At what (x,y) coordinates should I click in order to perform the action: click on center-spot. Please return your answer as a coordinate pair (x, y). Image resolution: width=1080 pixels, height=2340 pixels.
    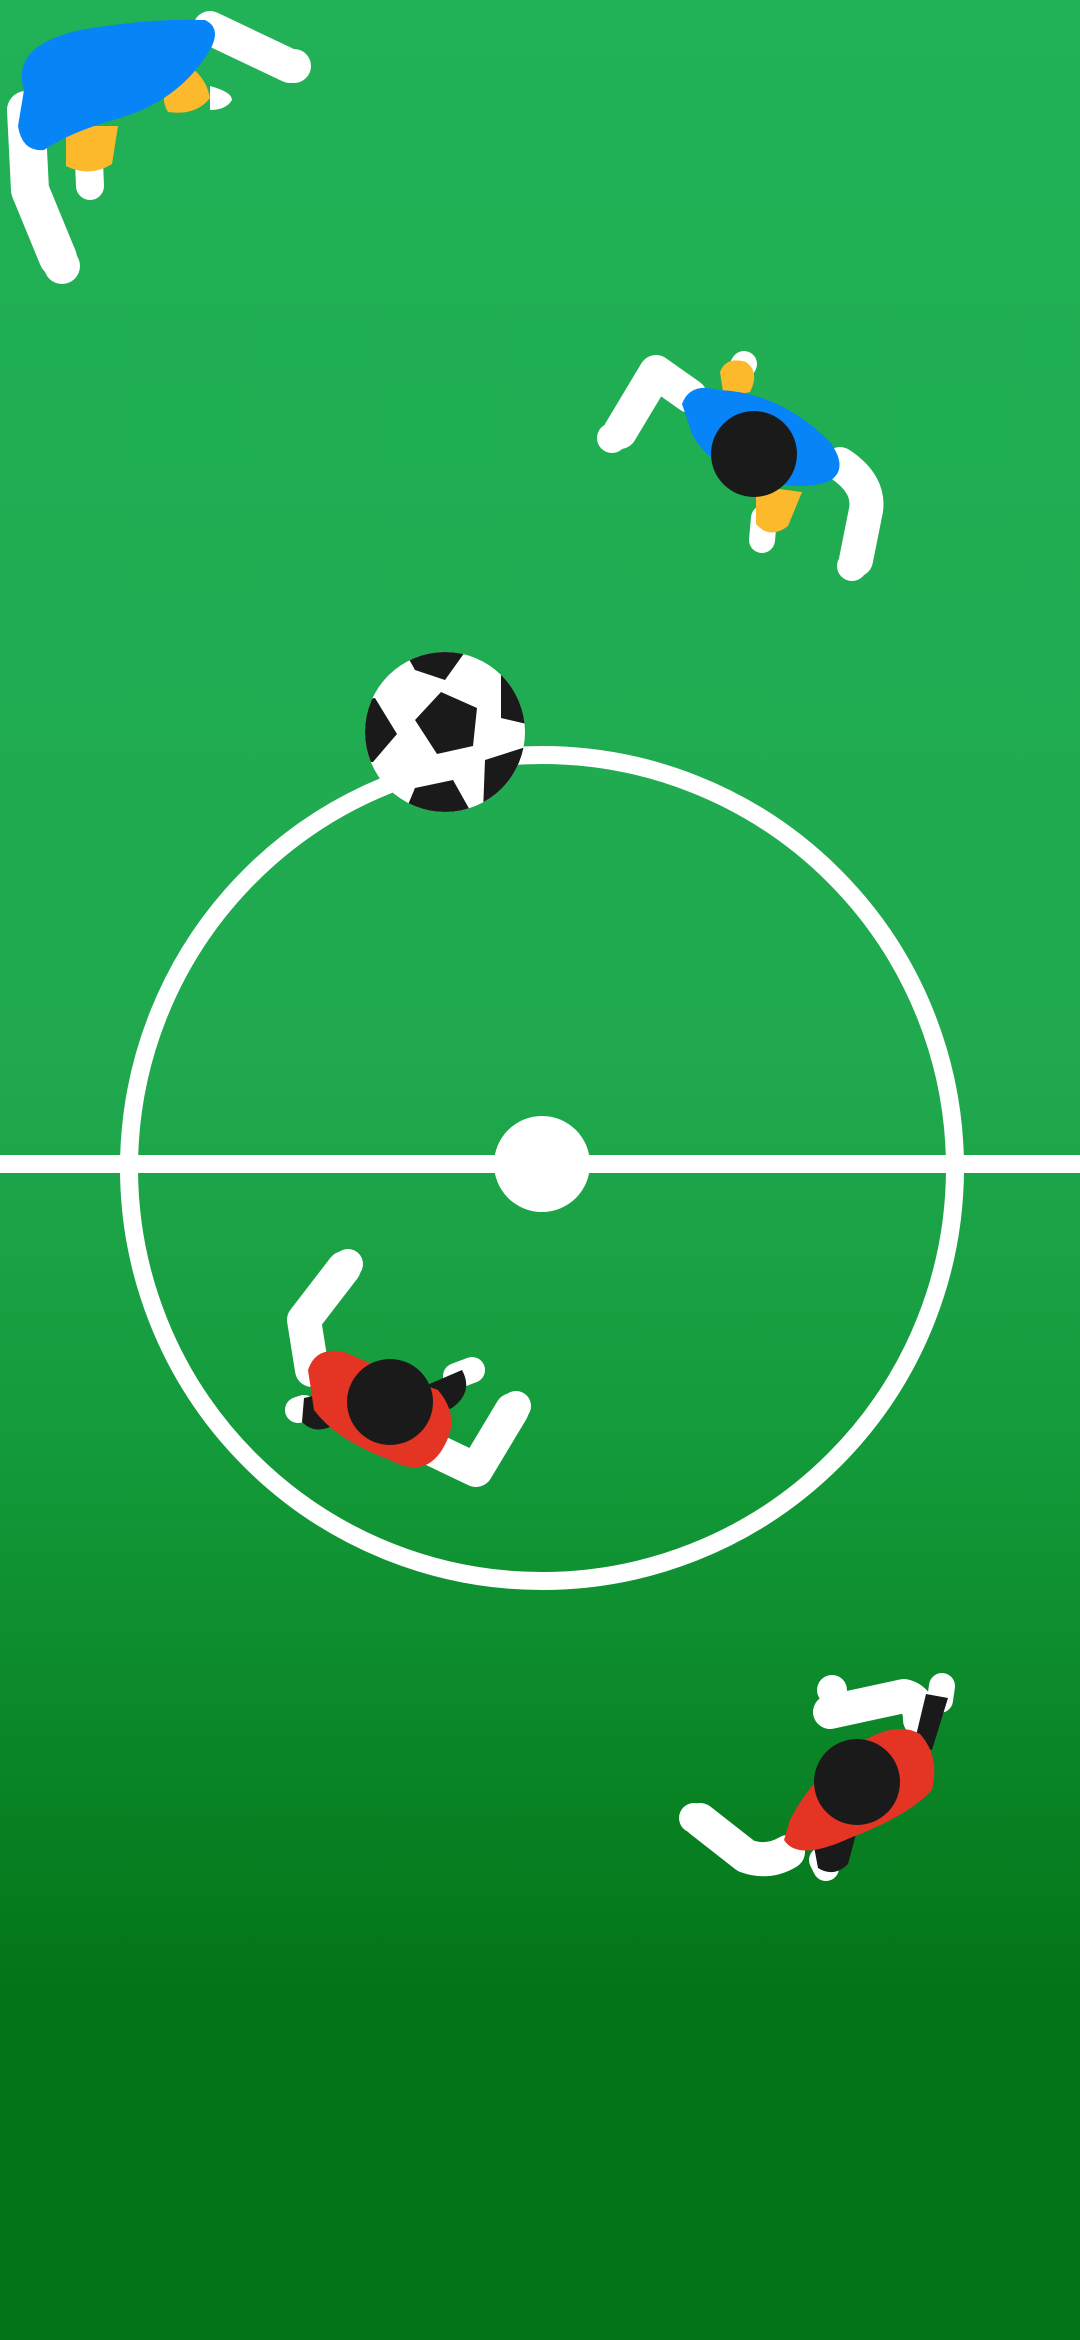
    Looking at the image, I should click on (542, 1164).